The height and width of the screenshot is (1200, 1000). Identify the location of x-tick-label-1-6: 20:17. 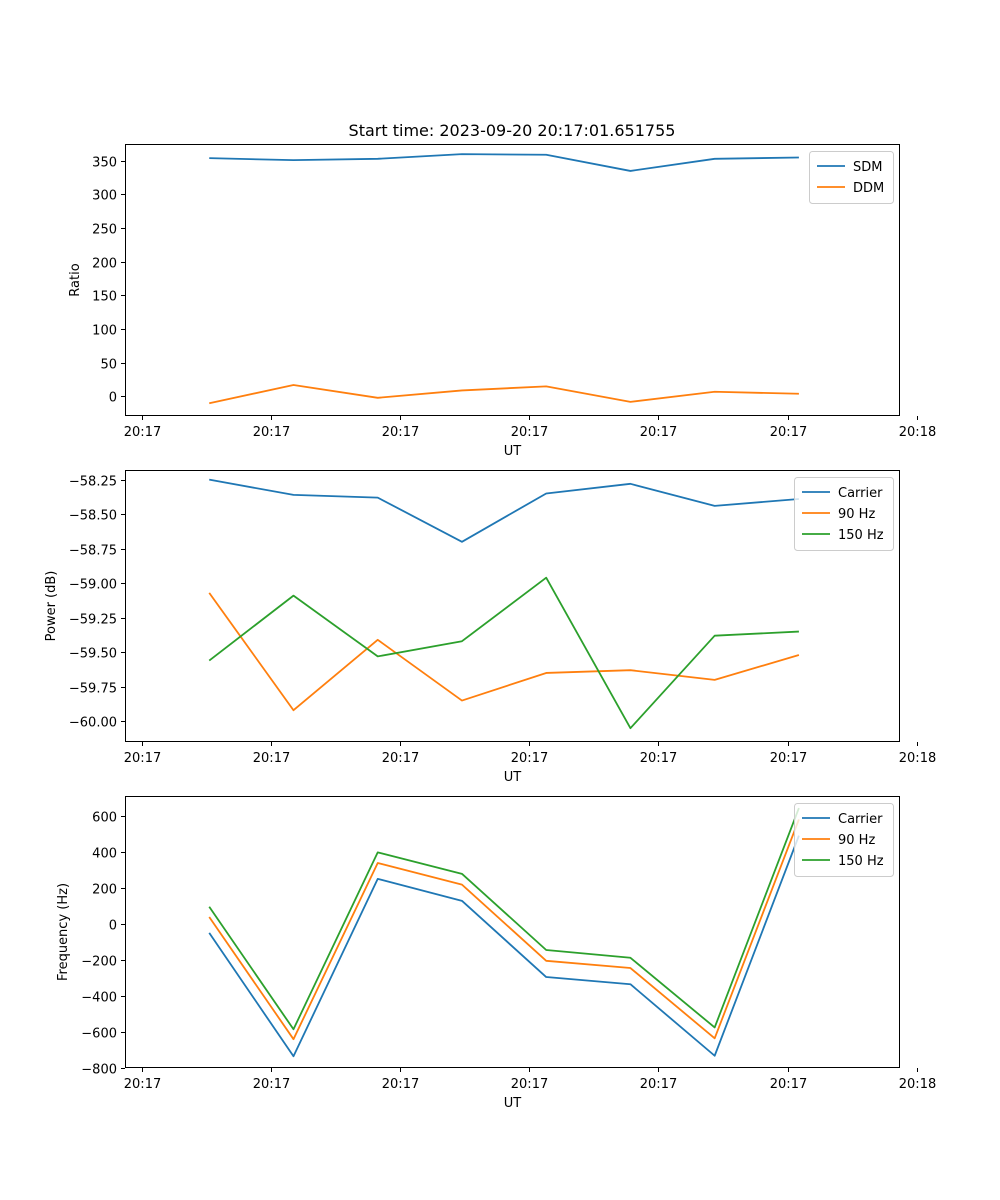
(788, 432).